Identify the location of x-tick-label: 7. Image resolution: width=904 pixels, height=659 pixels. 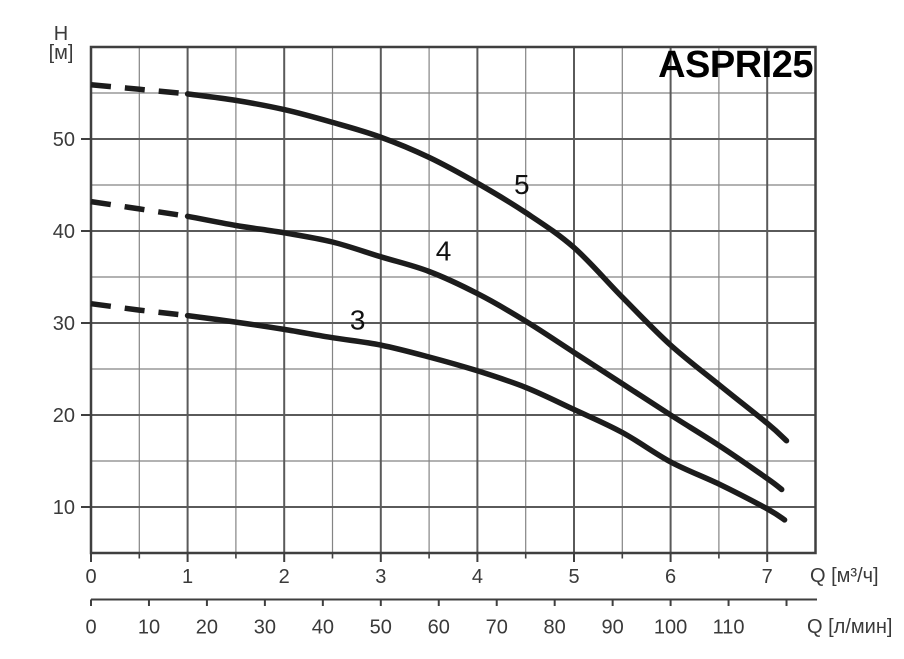
(767, 577).